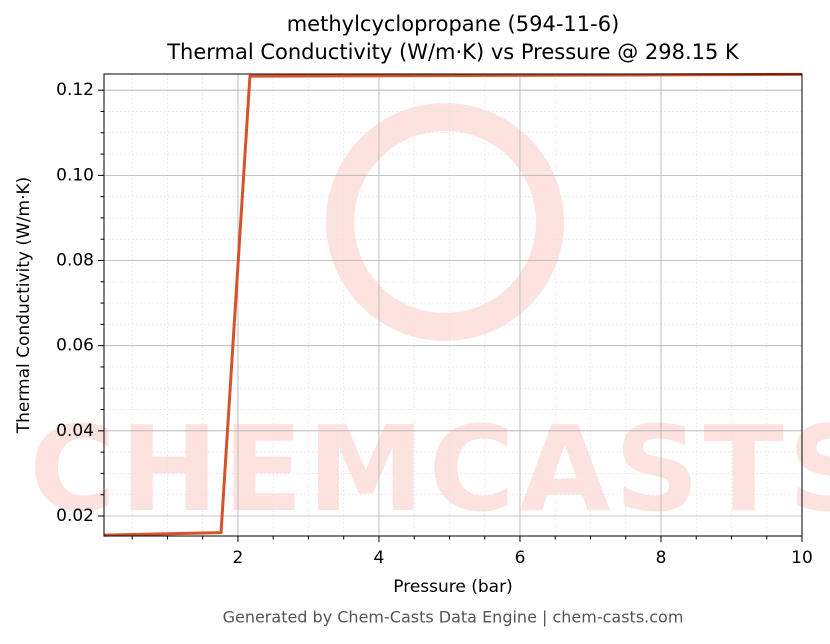 The image size is (830, 644). I want to click on watermark-swirl, so click(445, 222).